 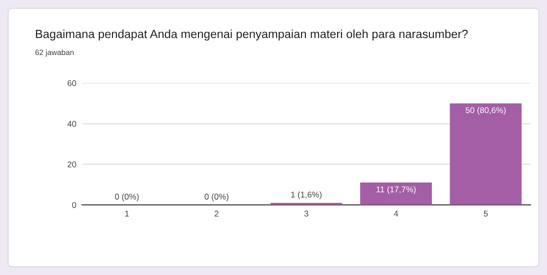 What do you see at coordinates (486, 111) in the screenshot?
I see `data-label: 50 (80,6%)` at bounding box center [486, 111].